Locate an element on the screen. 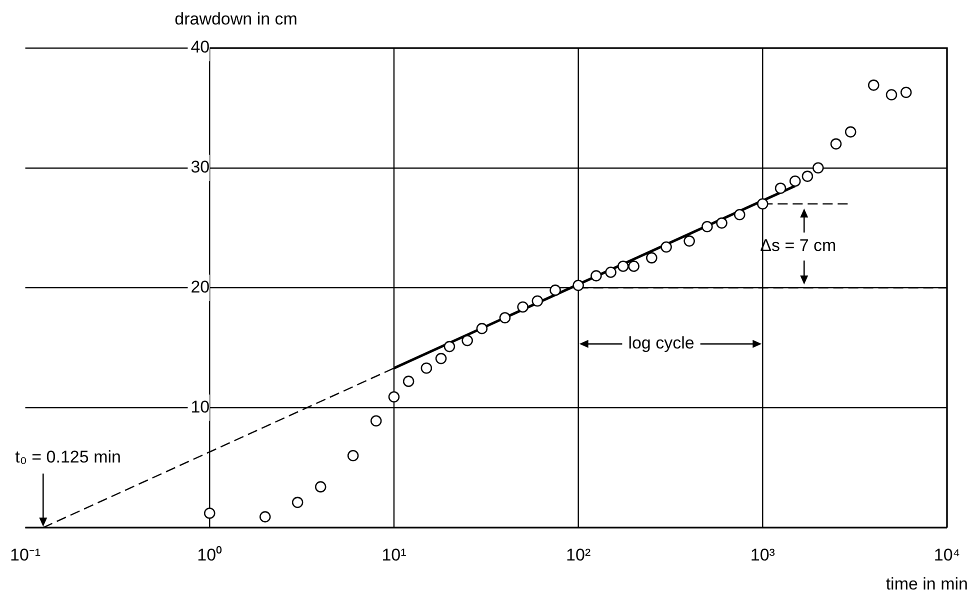 The width and height of the screenshot is (971, 598). annotation: t₀ = 0.125 min is located at coordinates (68, 456).